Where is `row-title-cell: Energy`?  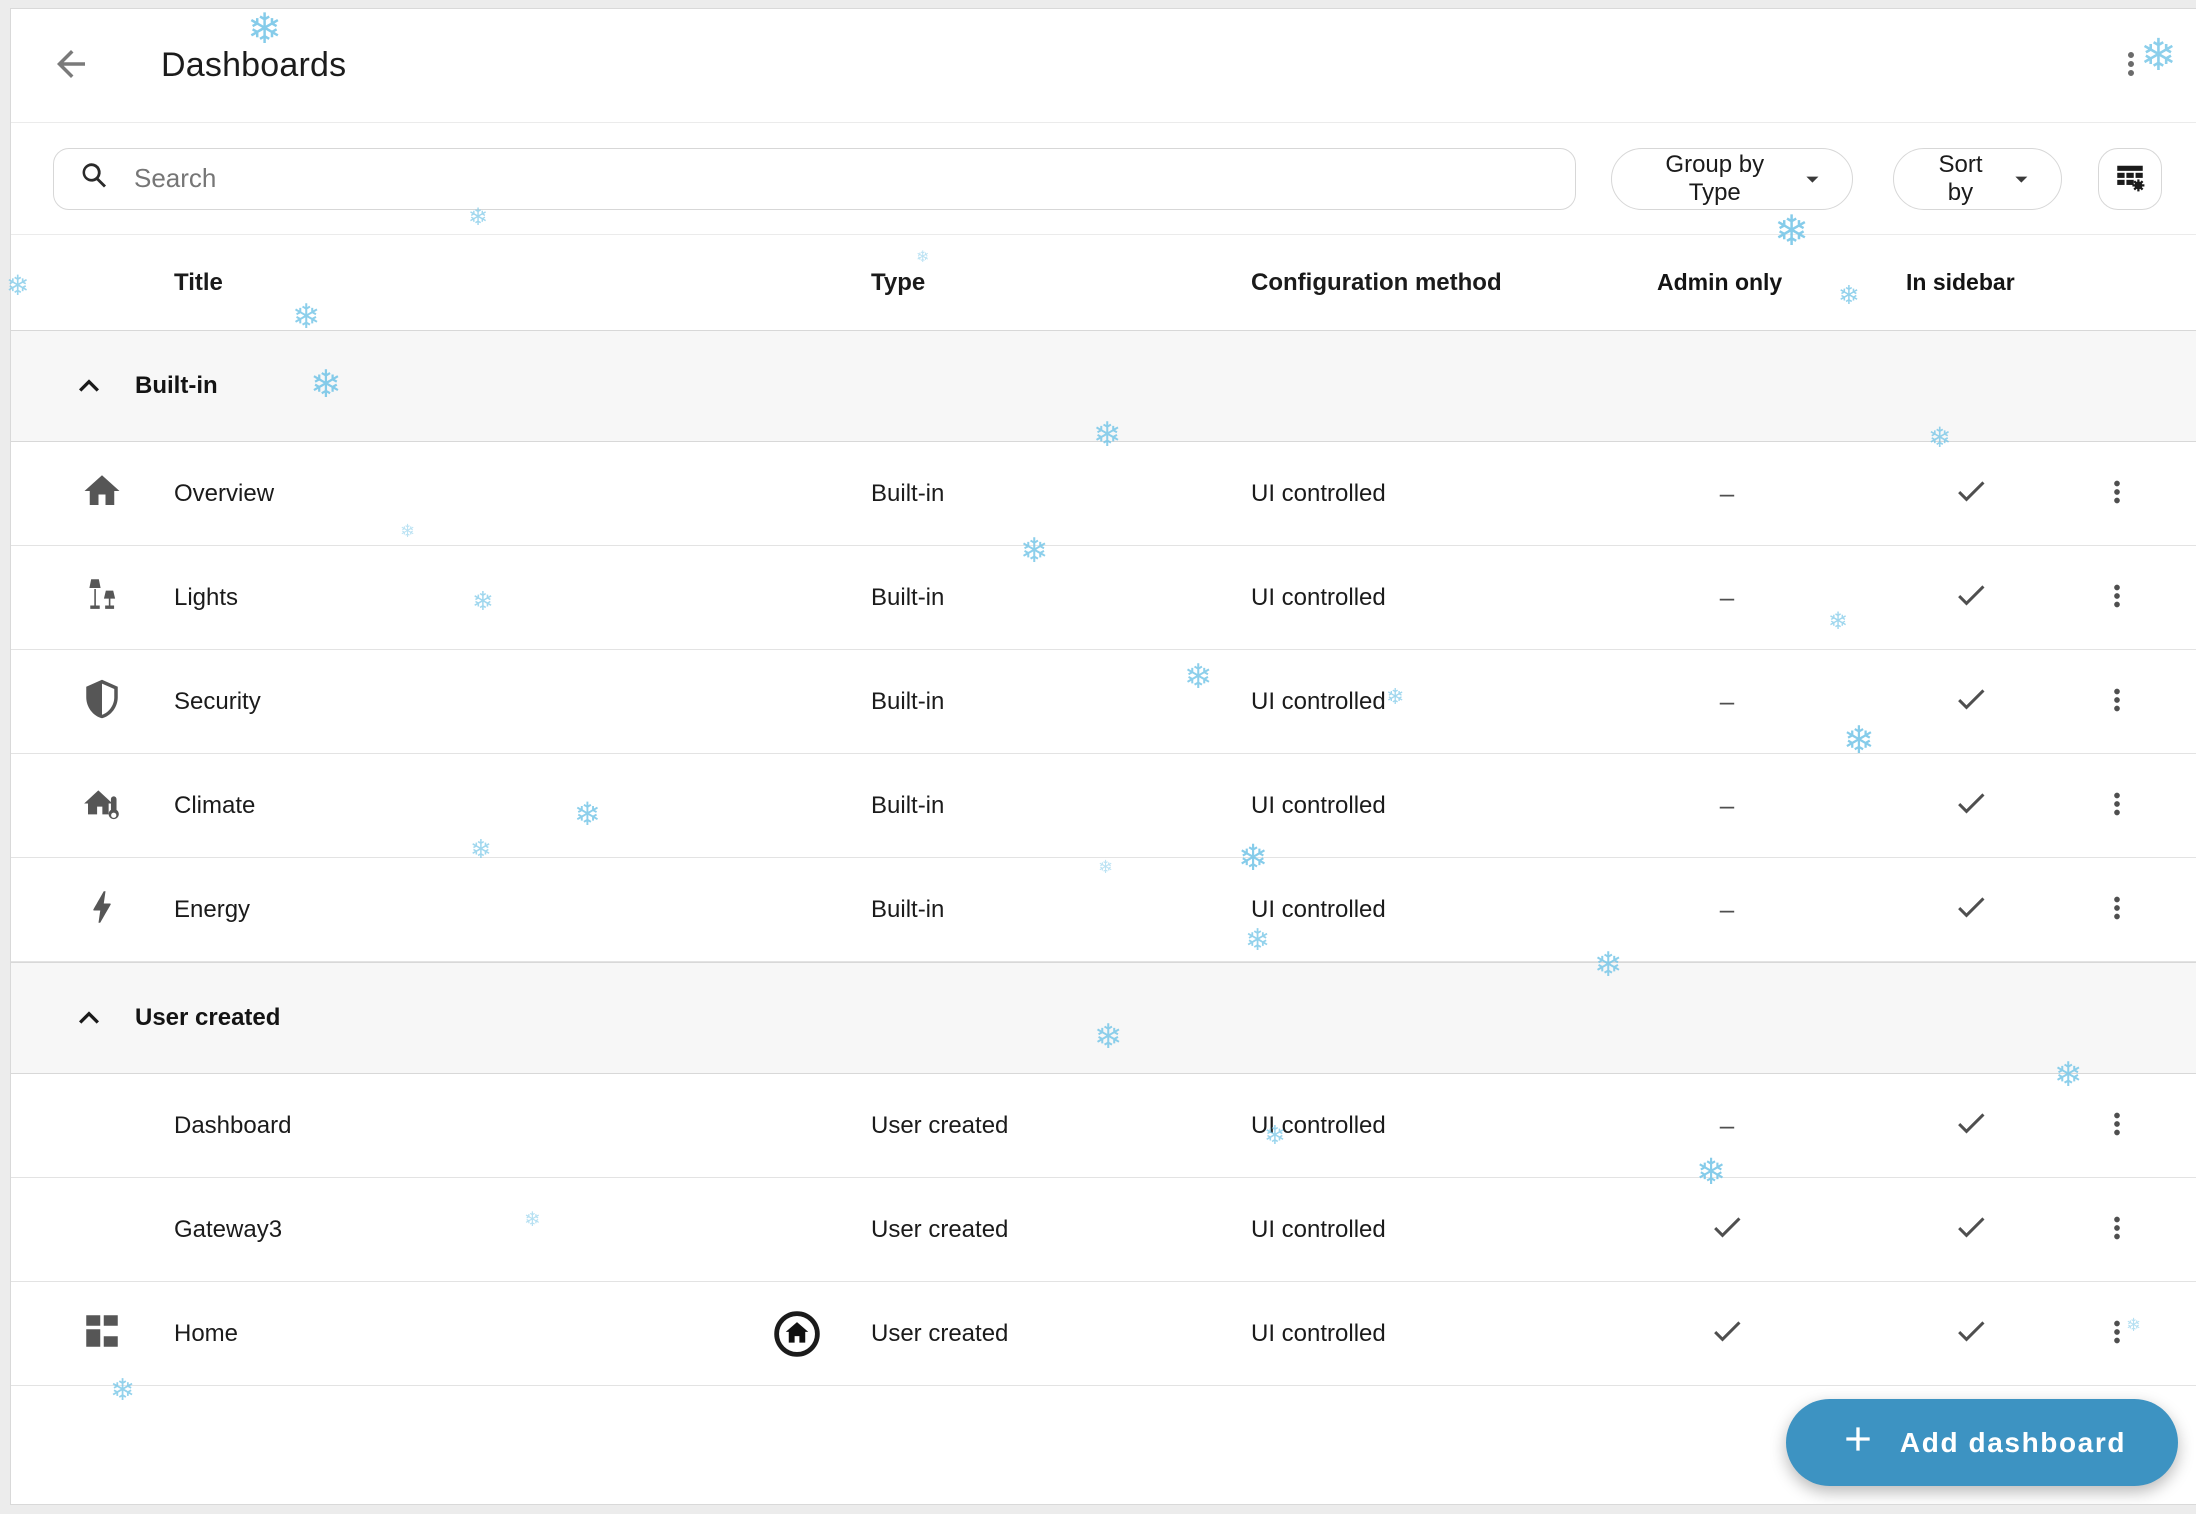
row-title-cell: Energy is located at coordinates (522, 910).